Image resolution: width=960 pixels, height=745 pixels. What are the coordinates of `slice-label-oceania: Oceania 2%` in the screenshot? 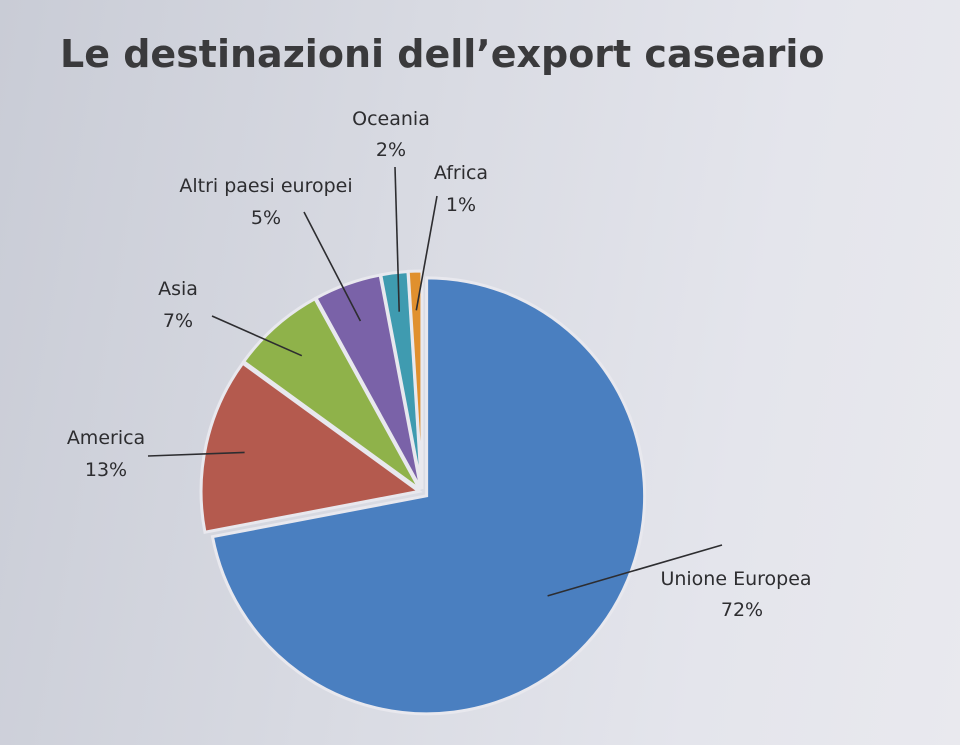 It's located at (391, 134).